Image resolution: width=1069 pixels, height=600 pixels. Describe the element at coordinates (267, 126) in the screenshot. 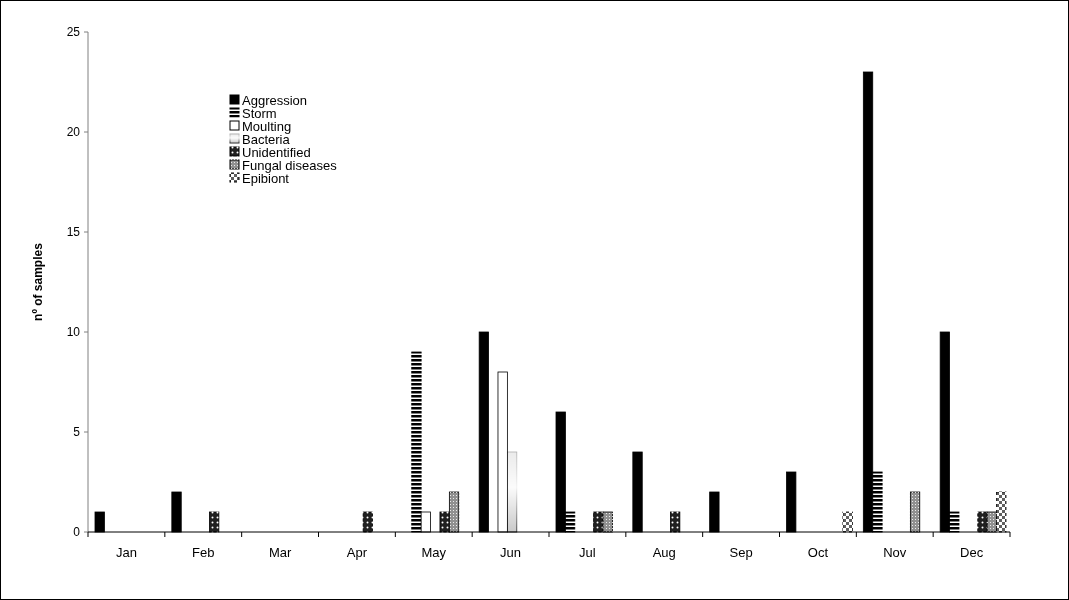

I see `legend-label: Moulting` at that location.